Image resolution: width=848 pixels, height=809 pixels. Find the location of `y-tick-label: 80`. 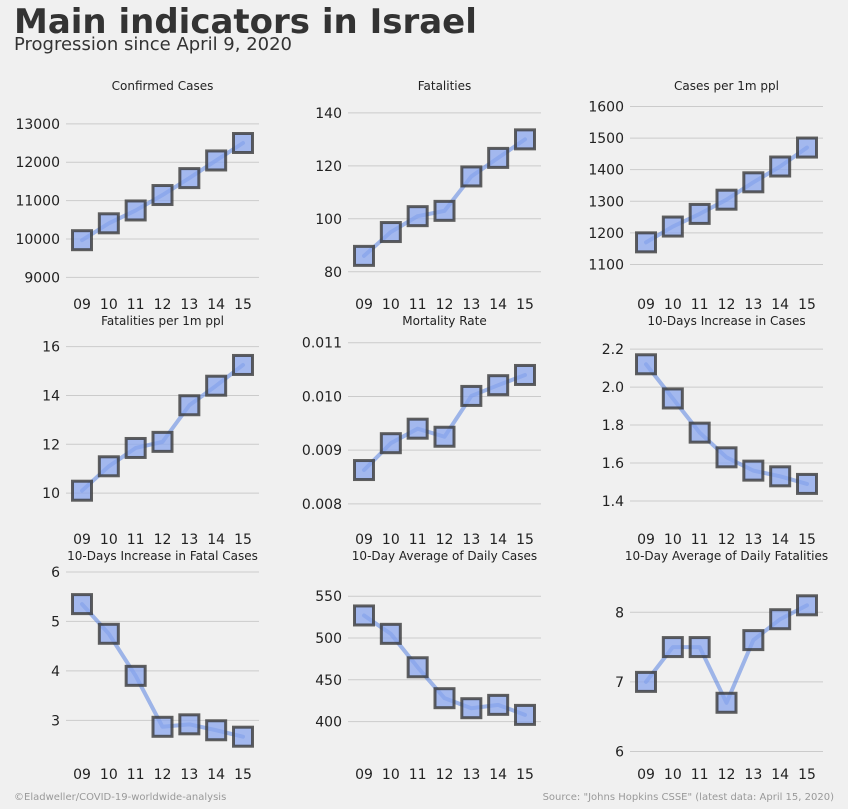

y-tick-label: 80 is located at coordinates (333, 273).